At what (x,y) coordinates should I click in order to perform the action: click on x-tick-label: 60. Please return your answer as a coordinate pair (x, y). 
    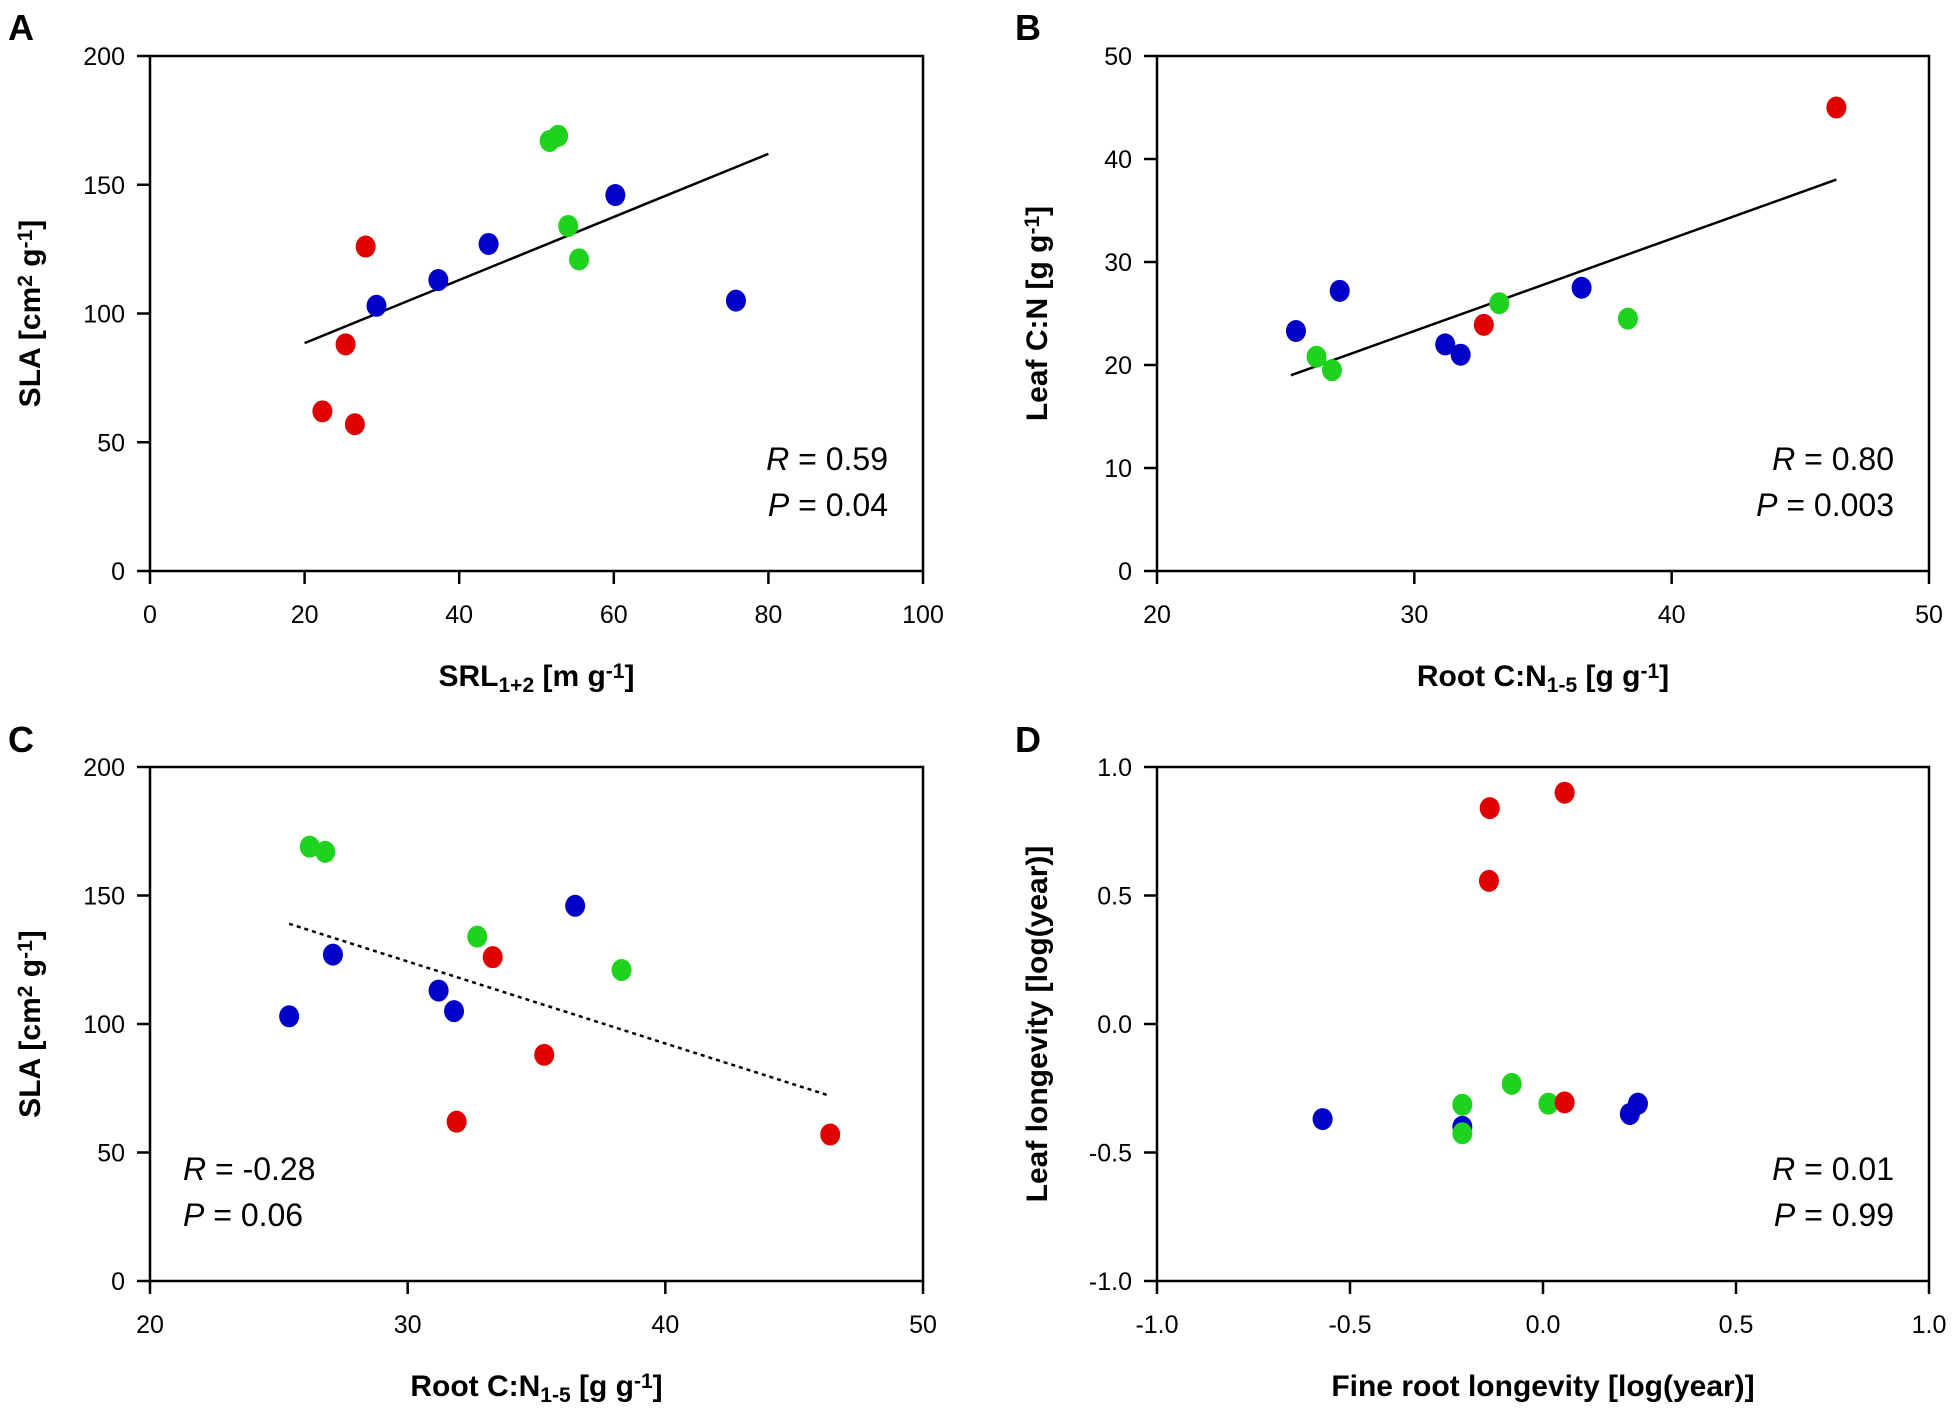
    Looking at the image, I should click on (614, 615).